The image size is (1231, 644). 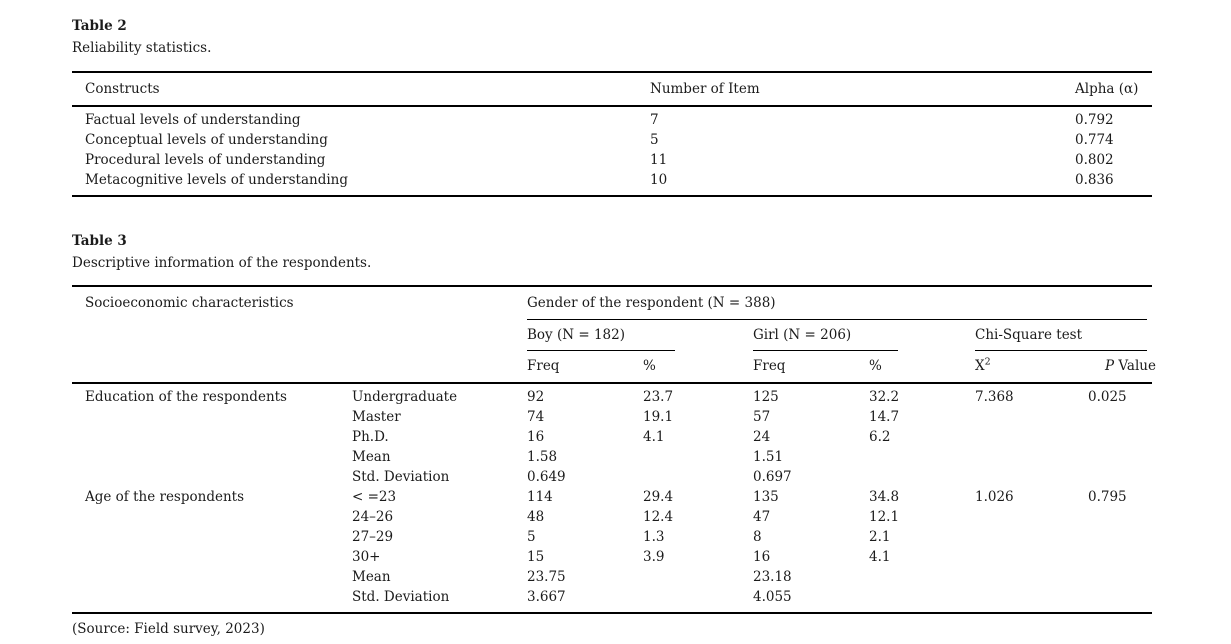 I want to click on girl-freq-cell: 24, so click(x=762, y=437).